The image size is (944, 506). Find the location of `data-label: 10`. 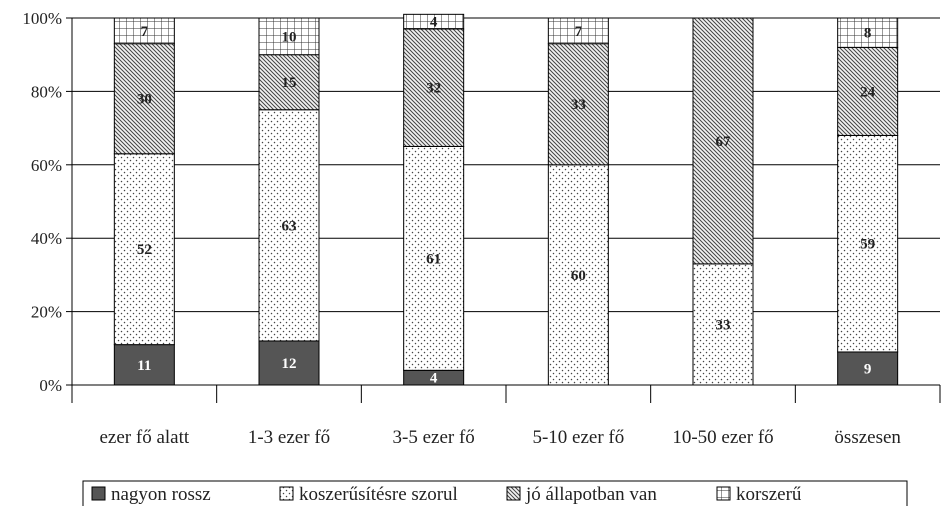

data-label: 10 is located at coordinates (289, 37).